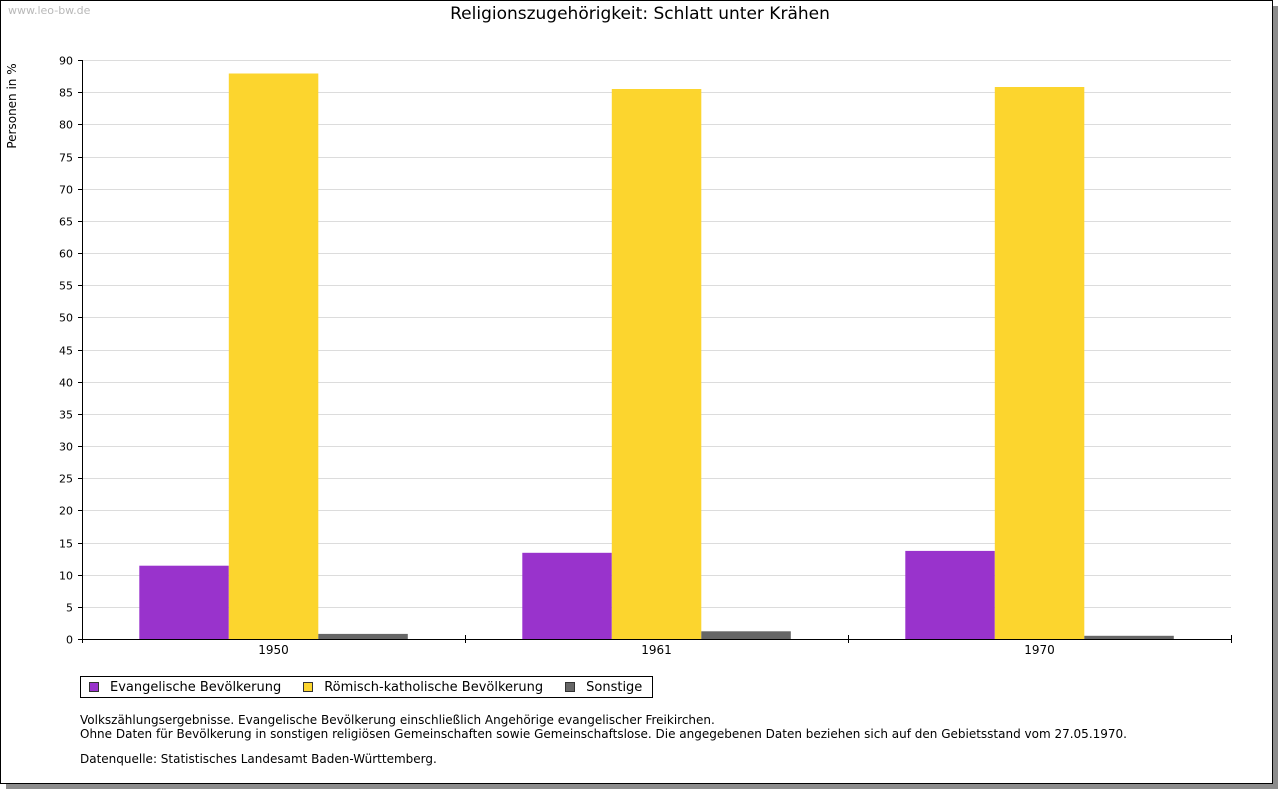  Describe the element at coordinates (66, 576) in the screenshot. I see `y-tick-label: 10` at that location.